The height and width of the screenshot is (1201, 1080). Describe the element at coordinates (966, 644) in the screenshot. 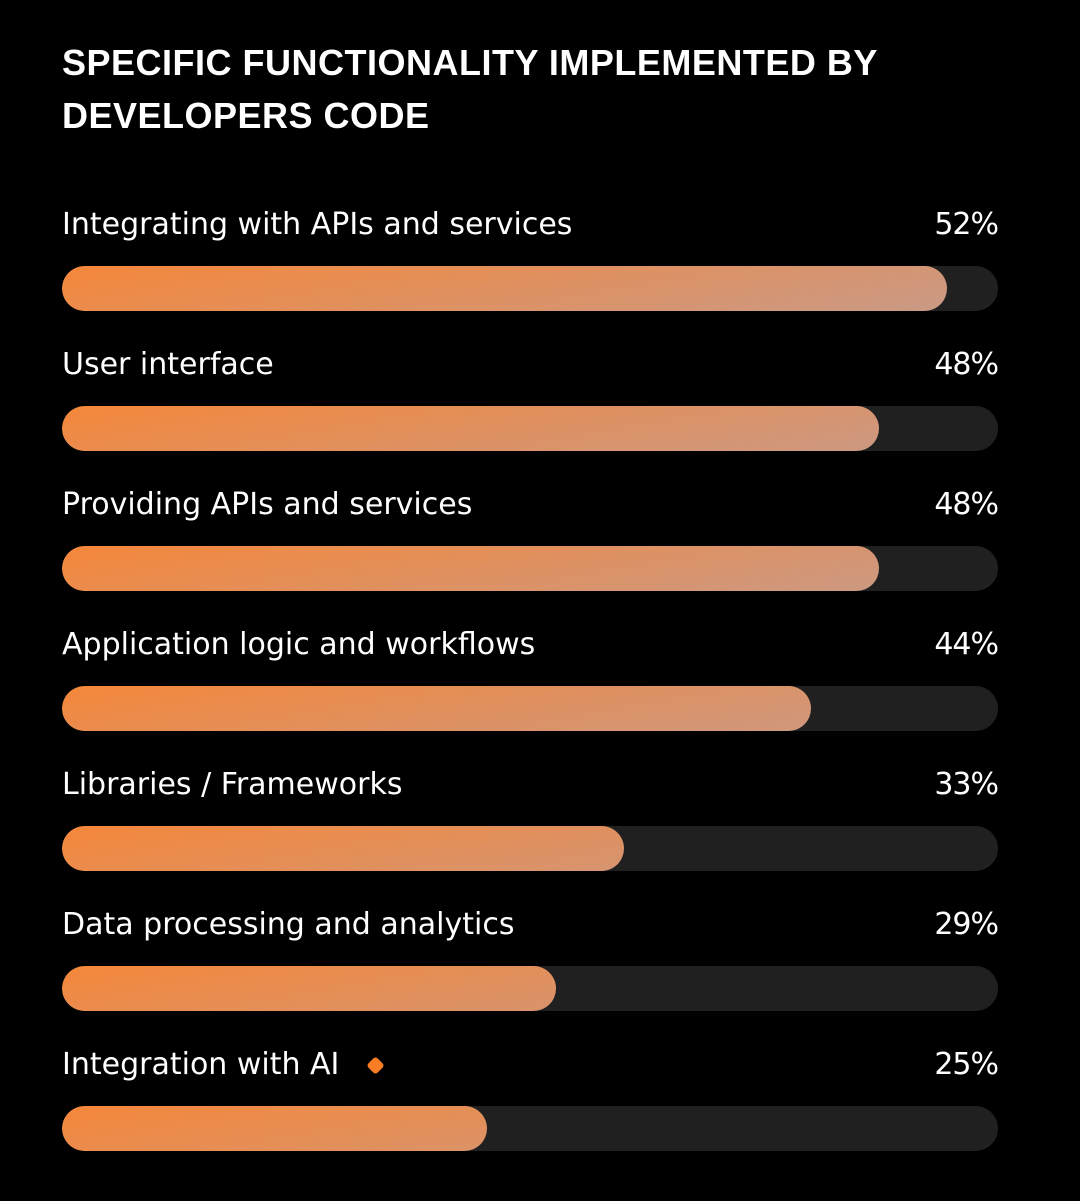

I see `bar-value-label: 44%` at that location.